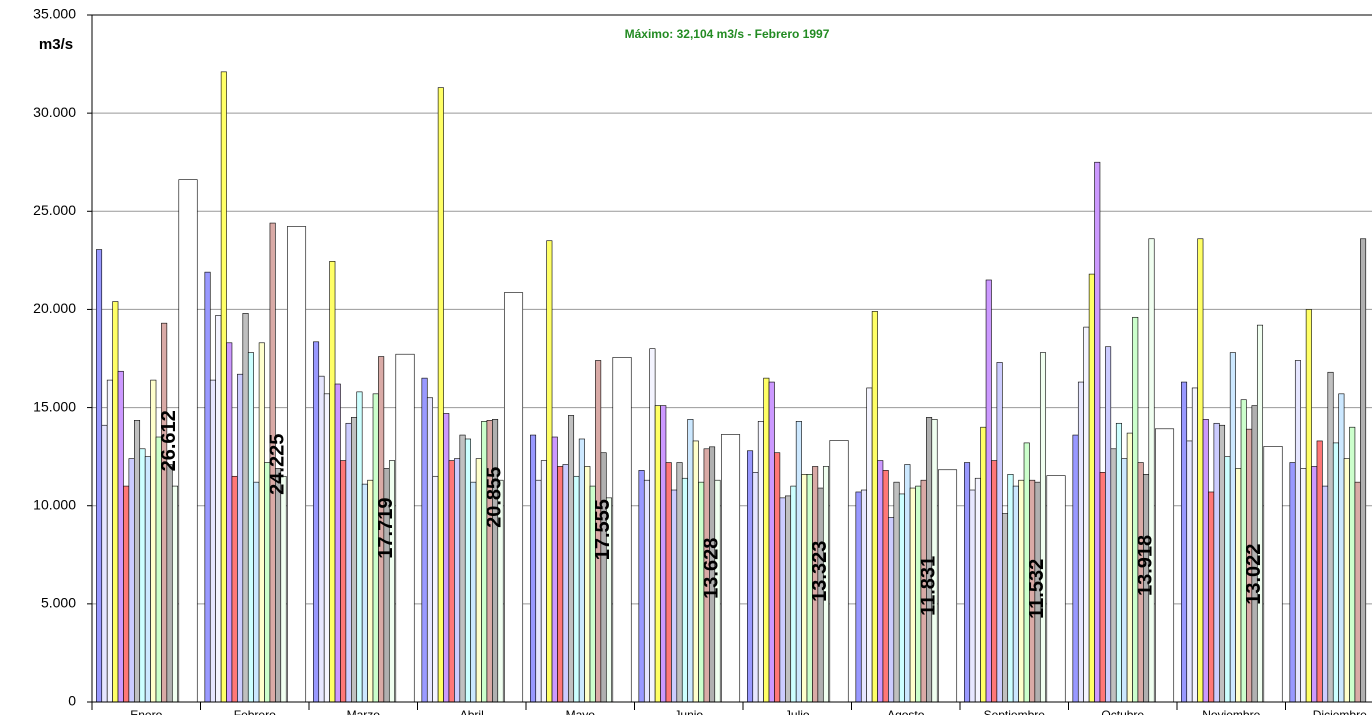 The image size is (1372, 715). Describe the element at coordinates (58, 603) in the screenshot. I see `y-tick-label: 5.000` at that location.